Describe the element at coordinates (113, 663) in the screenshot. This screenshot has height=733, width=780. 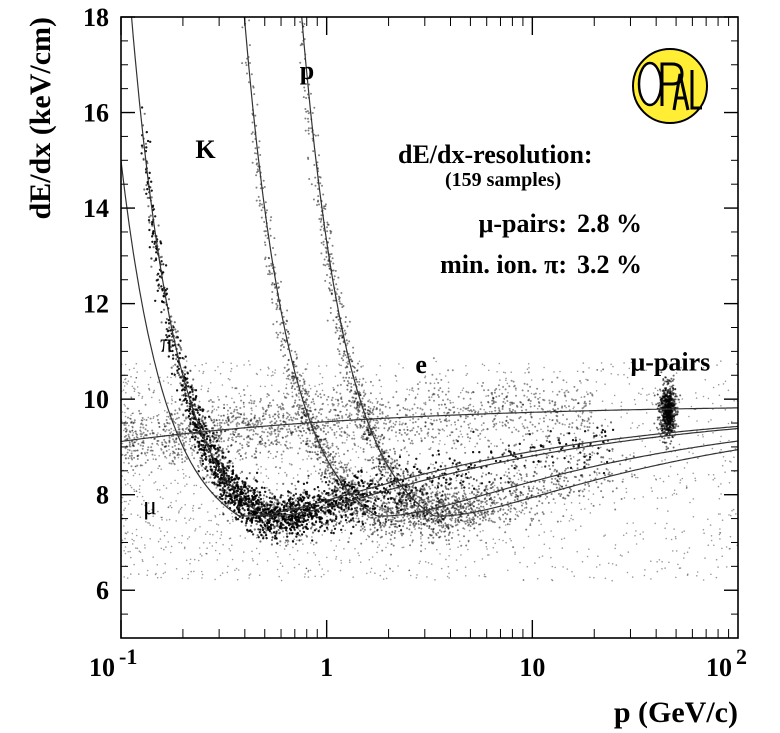
I see `x-tick-label: 10 -1` at that location.